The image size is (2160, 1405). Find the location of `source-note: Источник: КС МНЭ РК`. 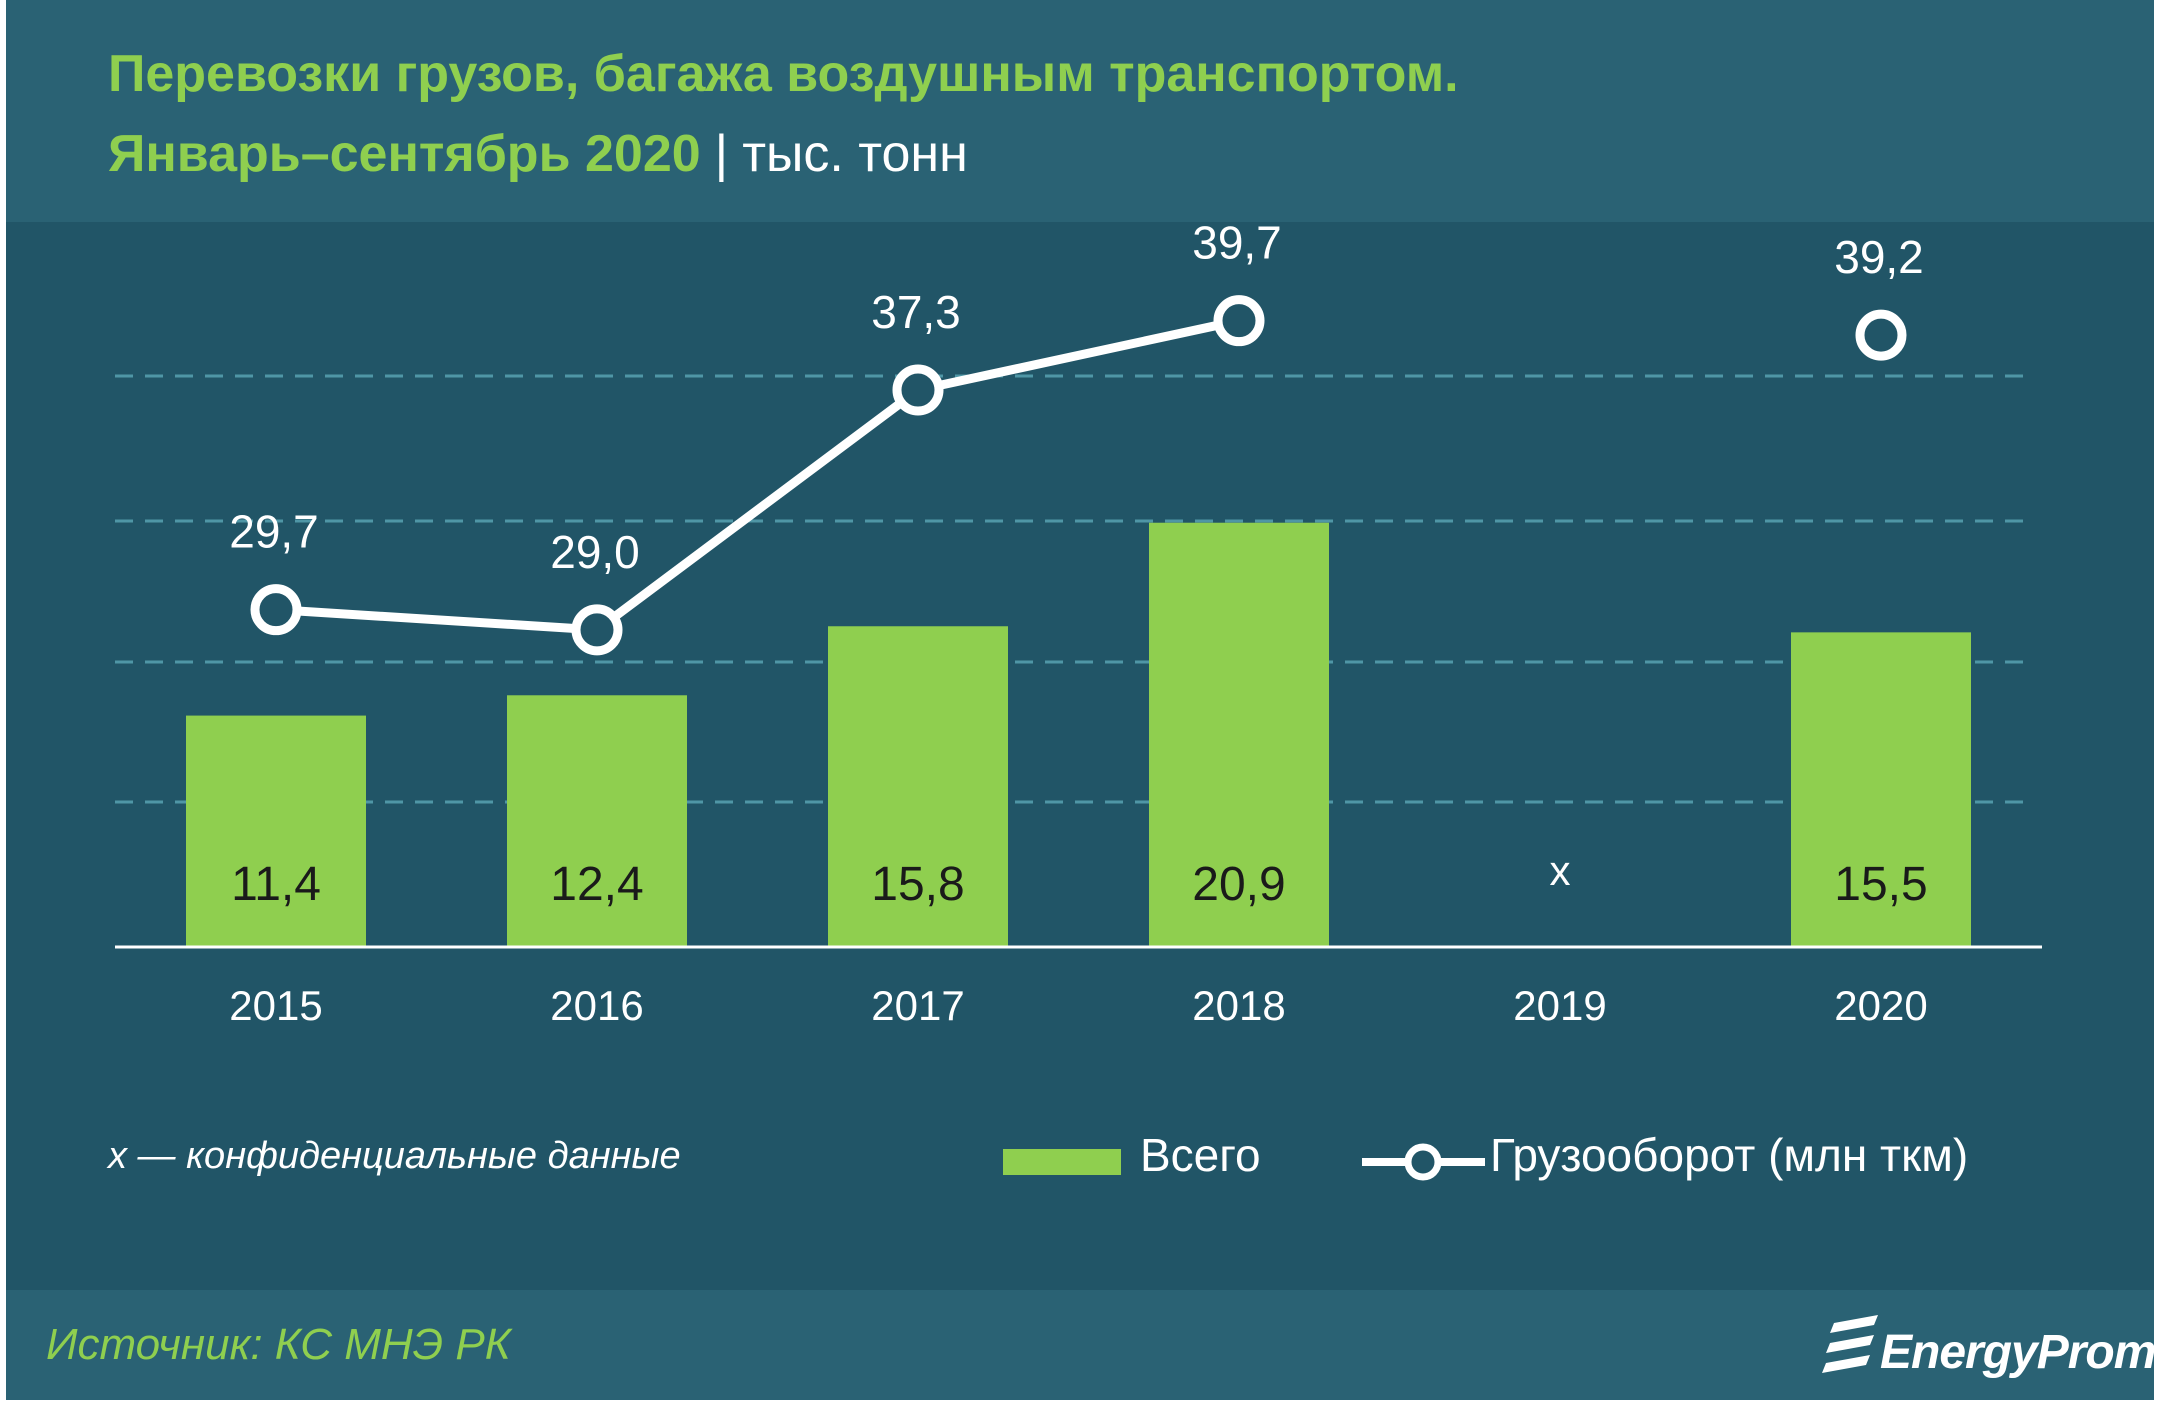

source-note: Источник: КС МНЭ РК is located at coordinates (278, 1344).